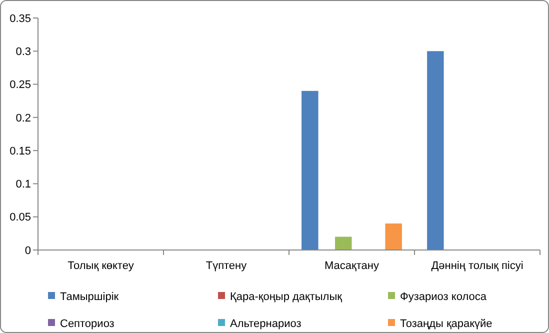 The image size is (549, 333). I want to click on y-tick-label: 0, so click(27, 250).